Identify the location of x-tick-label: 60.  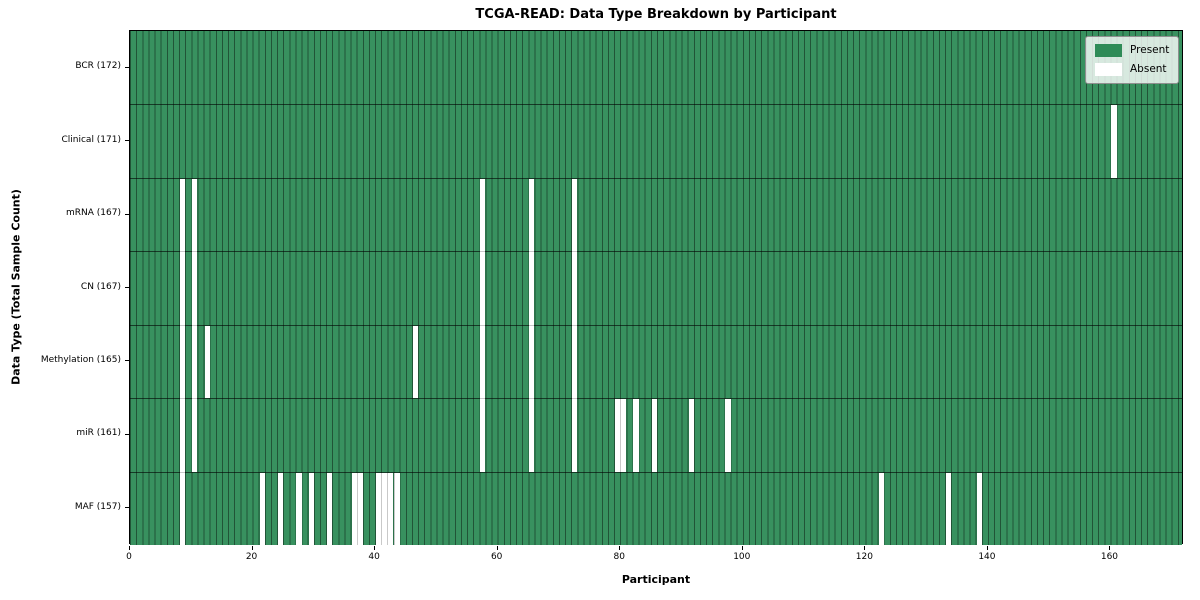
(496, 557).